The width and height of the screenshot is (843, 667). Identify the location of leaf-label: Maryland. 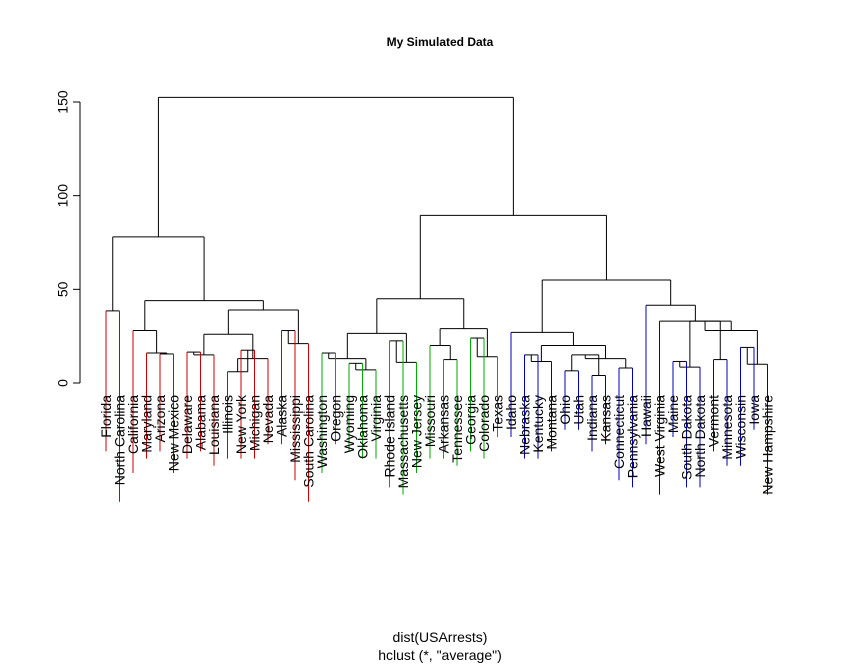
(147, 424).